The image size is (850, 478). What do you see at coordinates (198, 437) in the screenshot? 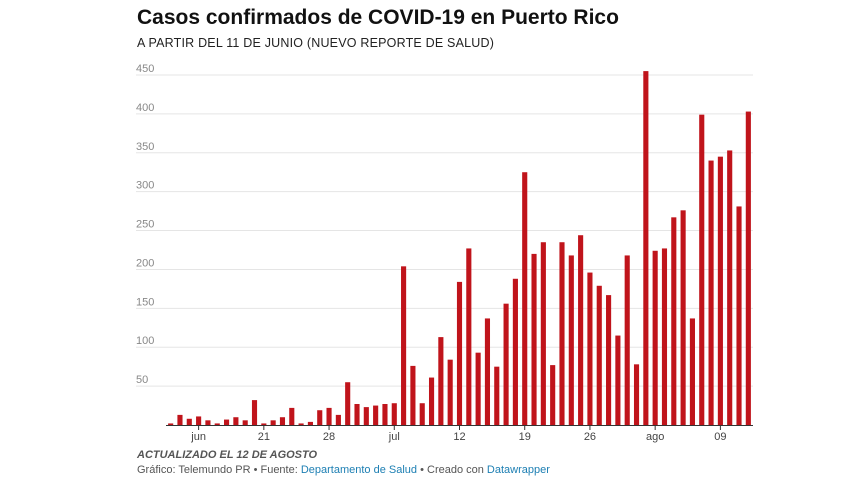
I see `x-tick-label: jun` at bounding box center [198, 437].